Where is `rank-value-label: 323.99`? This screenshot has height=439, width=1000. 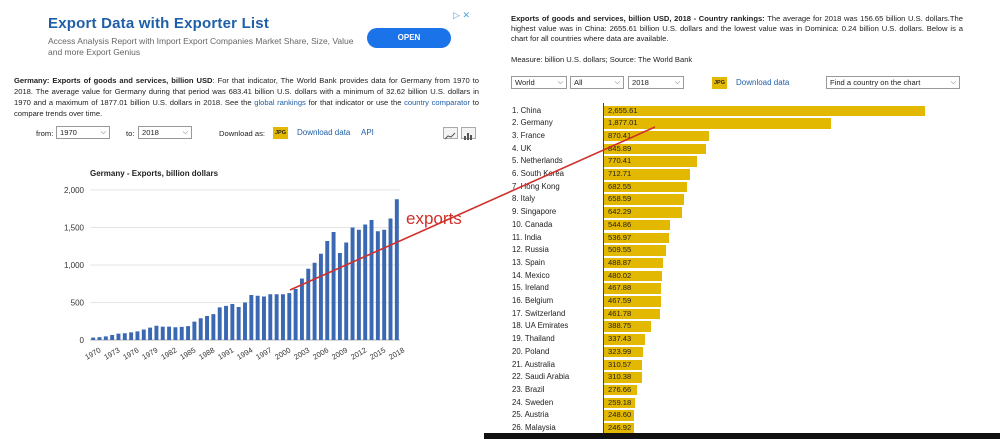 rank-value-label: 323.99 is located at coordinates (620, 351).